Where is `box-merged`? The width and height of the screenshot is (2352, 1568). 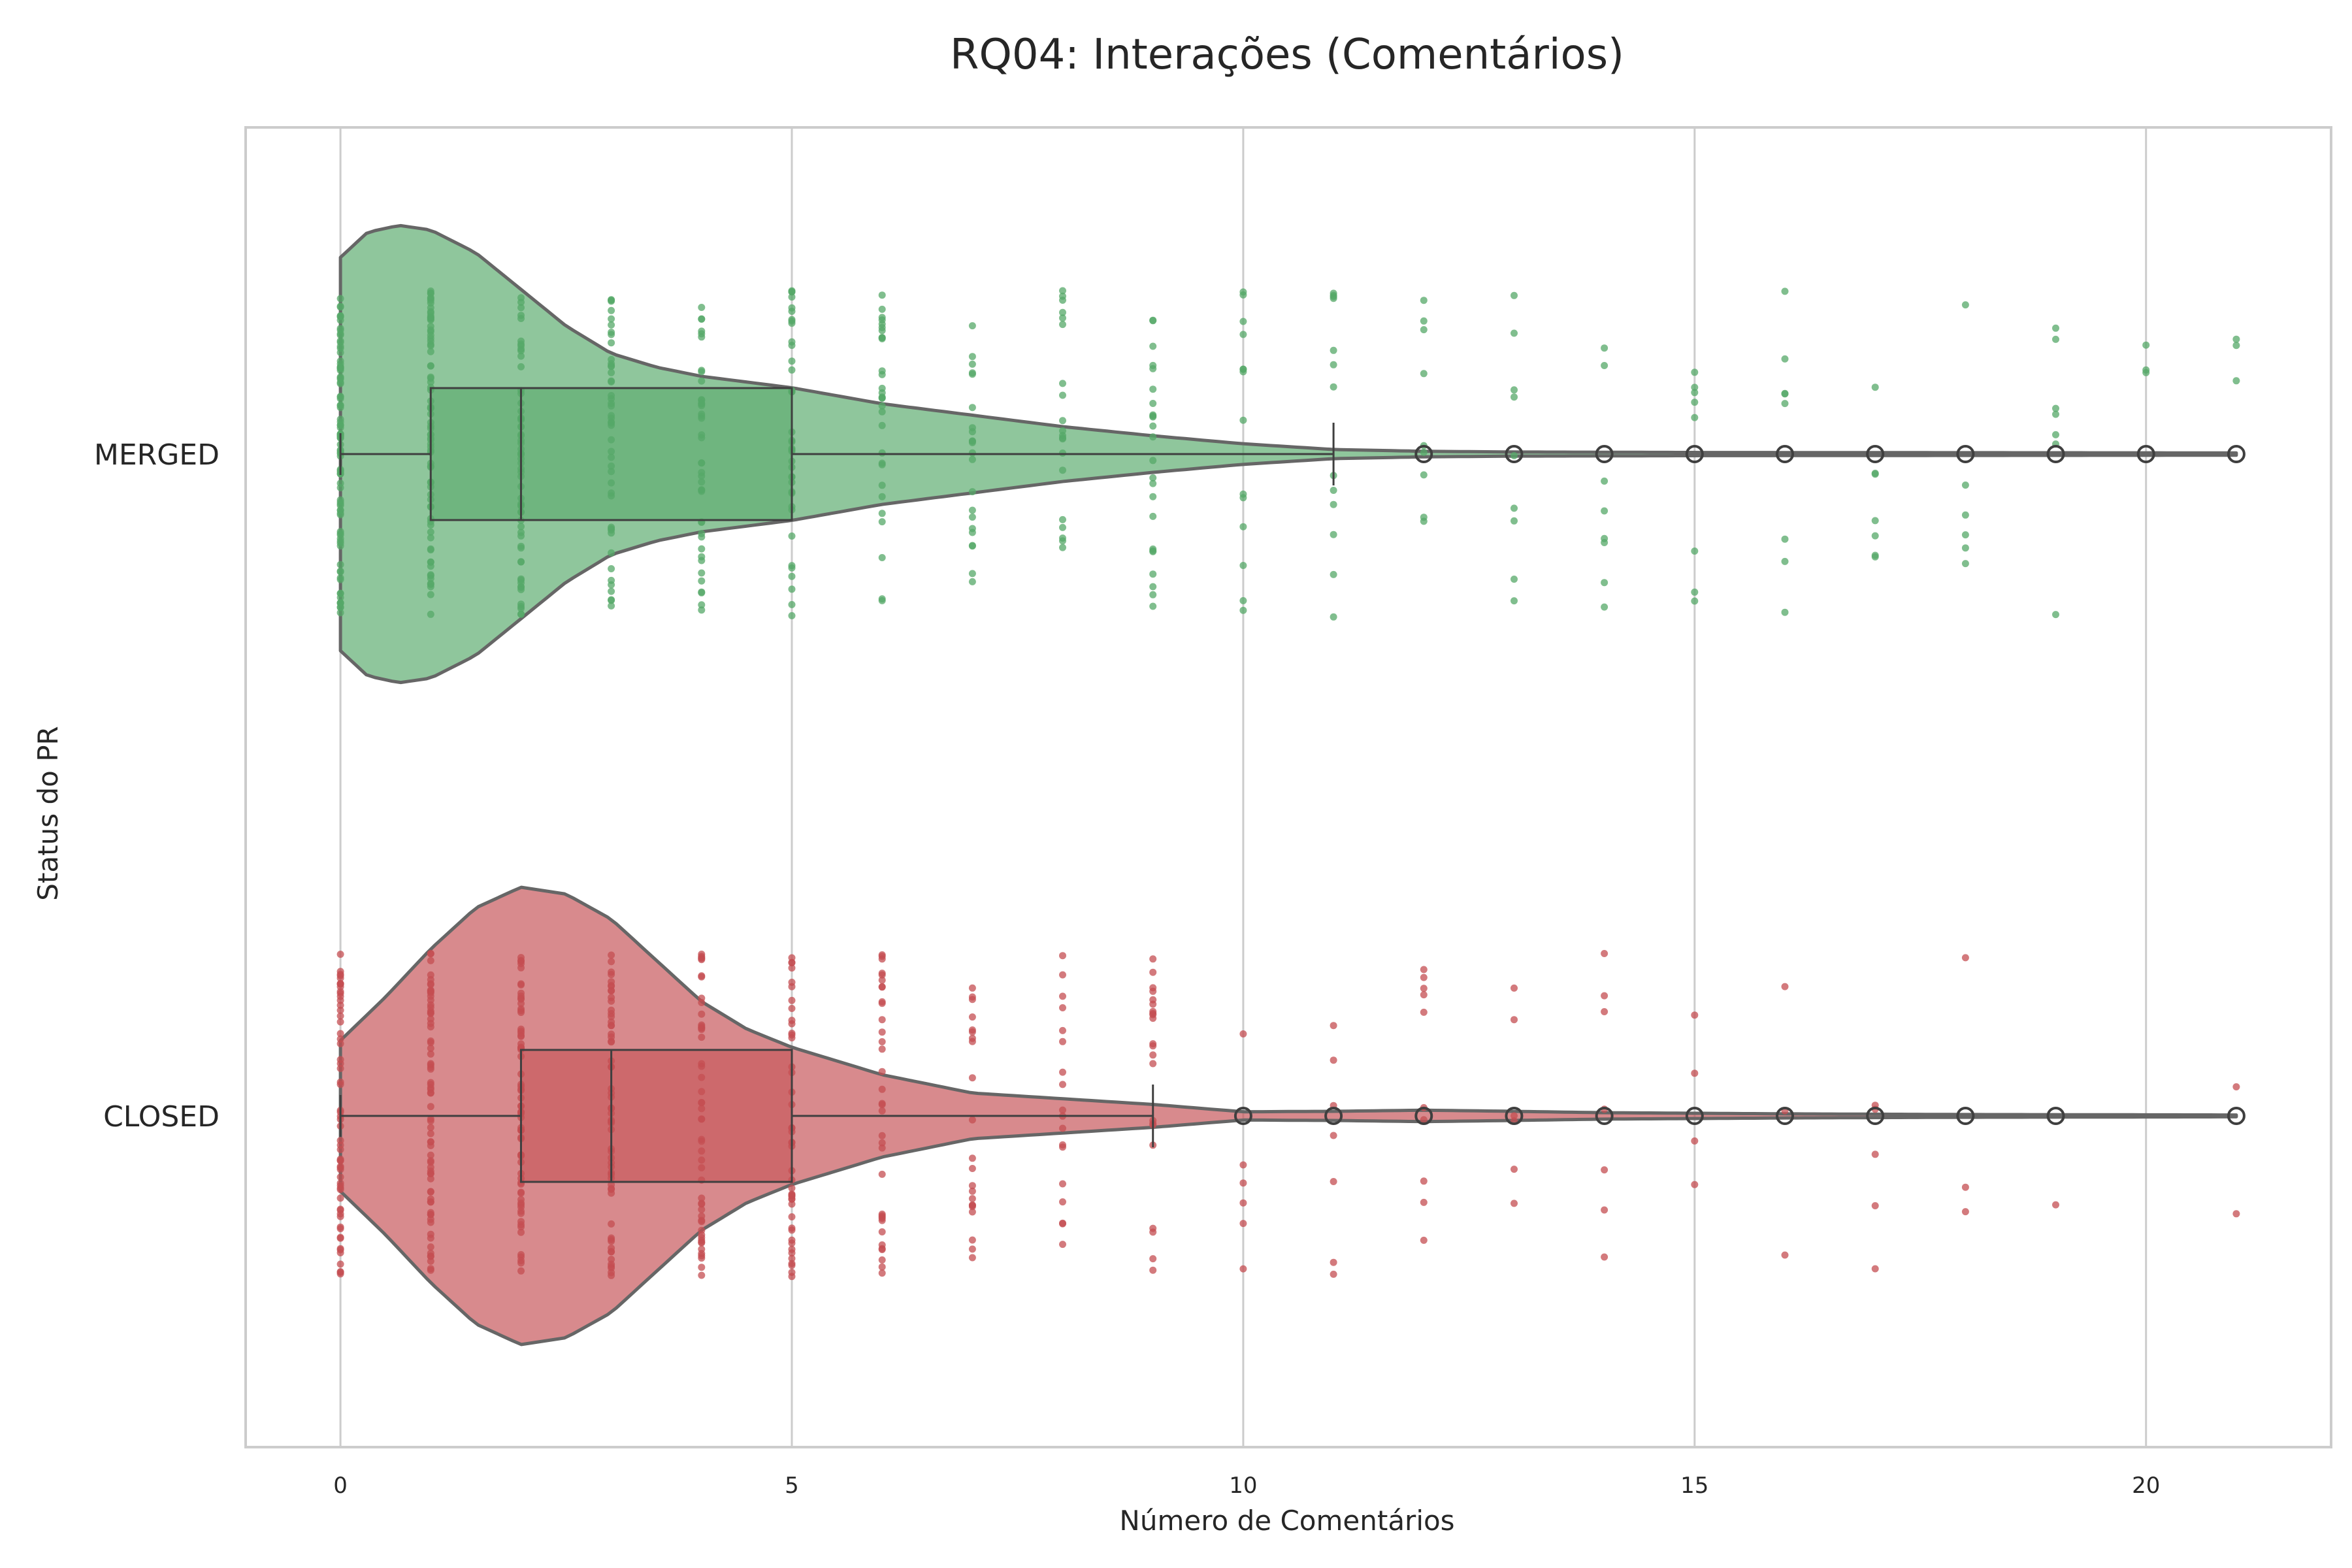 box-merged is located at coordinates (611, 454).